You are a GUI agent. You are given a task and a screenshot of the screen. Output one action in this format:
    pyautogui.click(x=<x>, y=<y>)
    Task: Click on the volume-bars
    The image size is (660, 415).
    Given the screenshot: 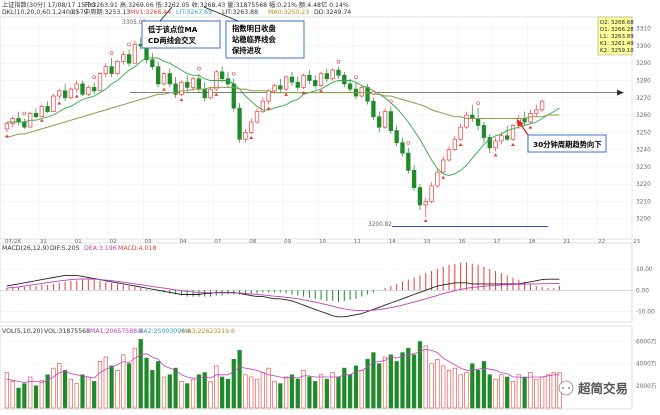 What is the action you would take?
    pyautogui.click(x=283, y=374)
    